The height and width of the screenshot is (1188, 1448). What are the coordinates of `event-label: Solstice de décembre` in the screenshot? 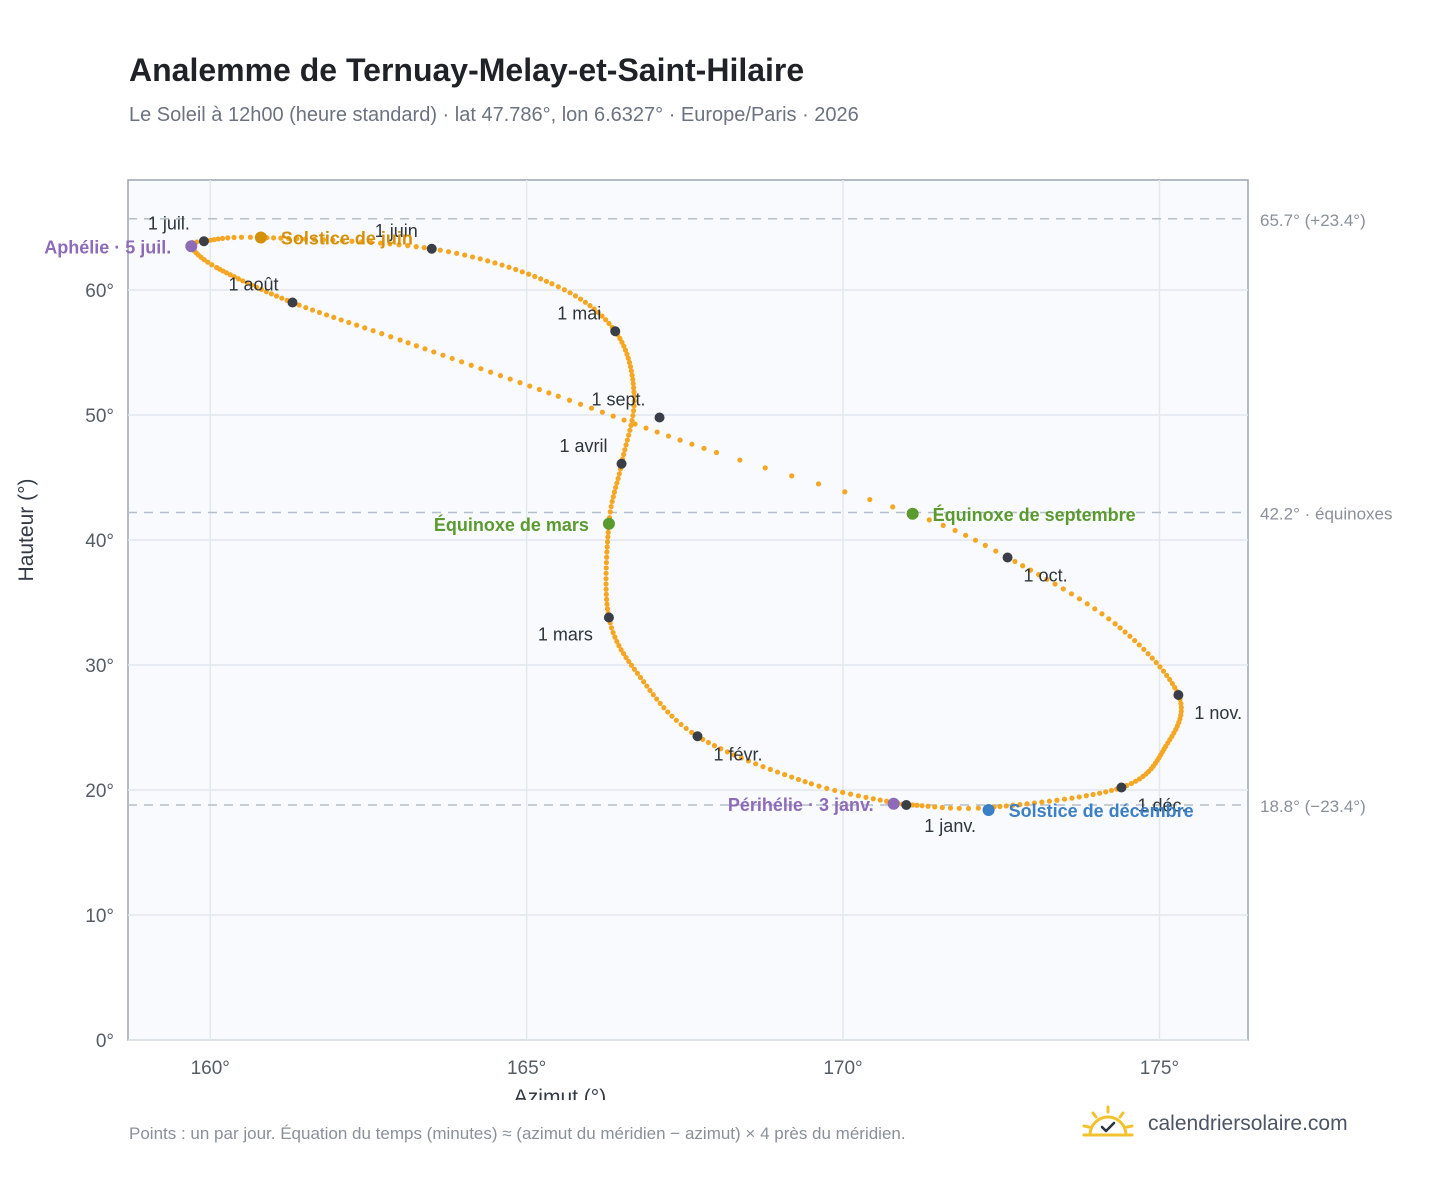 It's located at (1101, 811).